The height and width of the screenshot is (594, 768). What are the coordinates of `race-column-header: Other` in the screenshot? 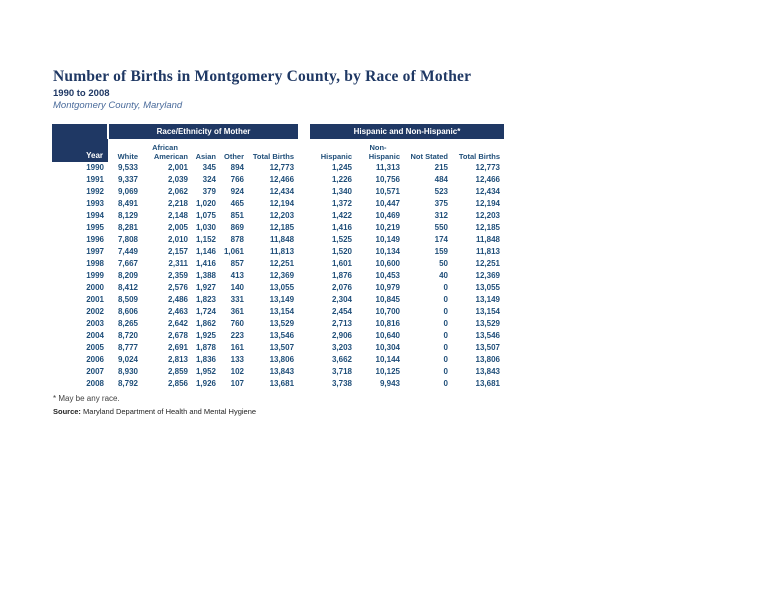 It's located at (233, 156).